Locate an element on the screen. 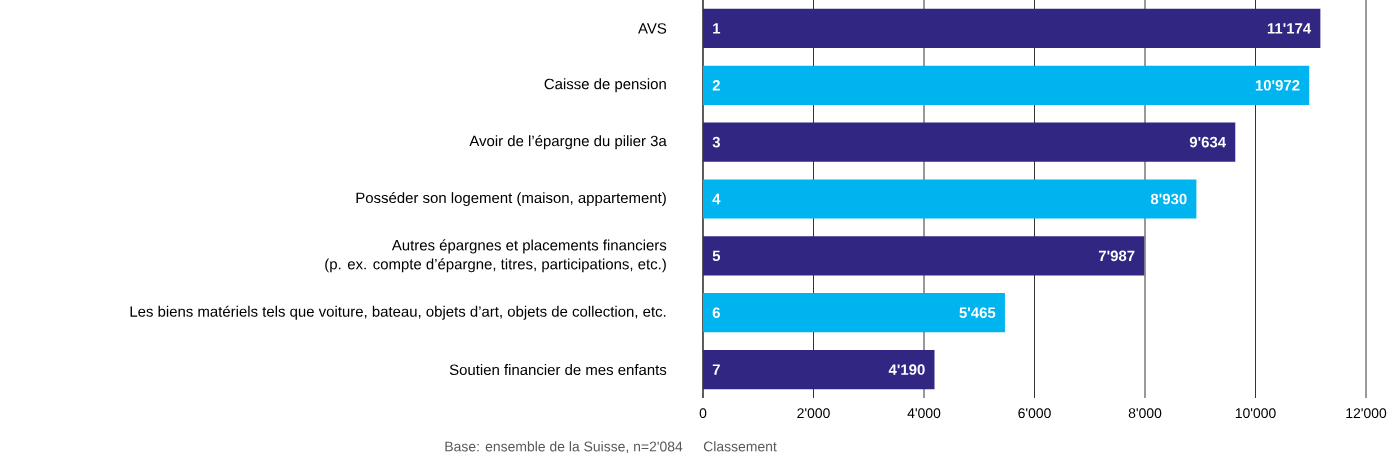 This screenshot has height=459, width=1393. annotation: 7 is located at coordinates (716, 369).